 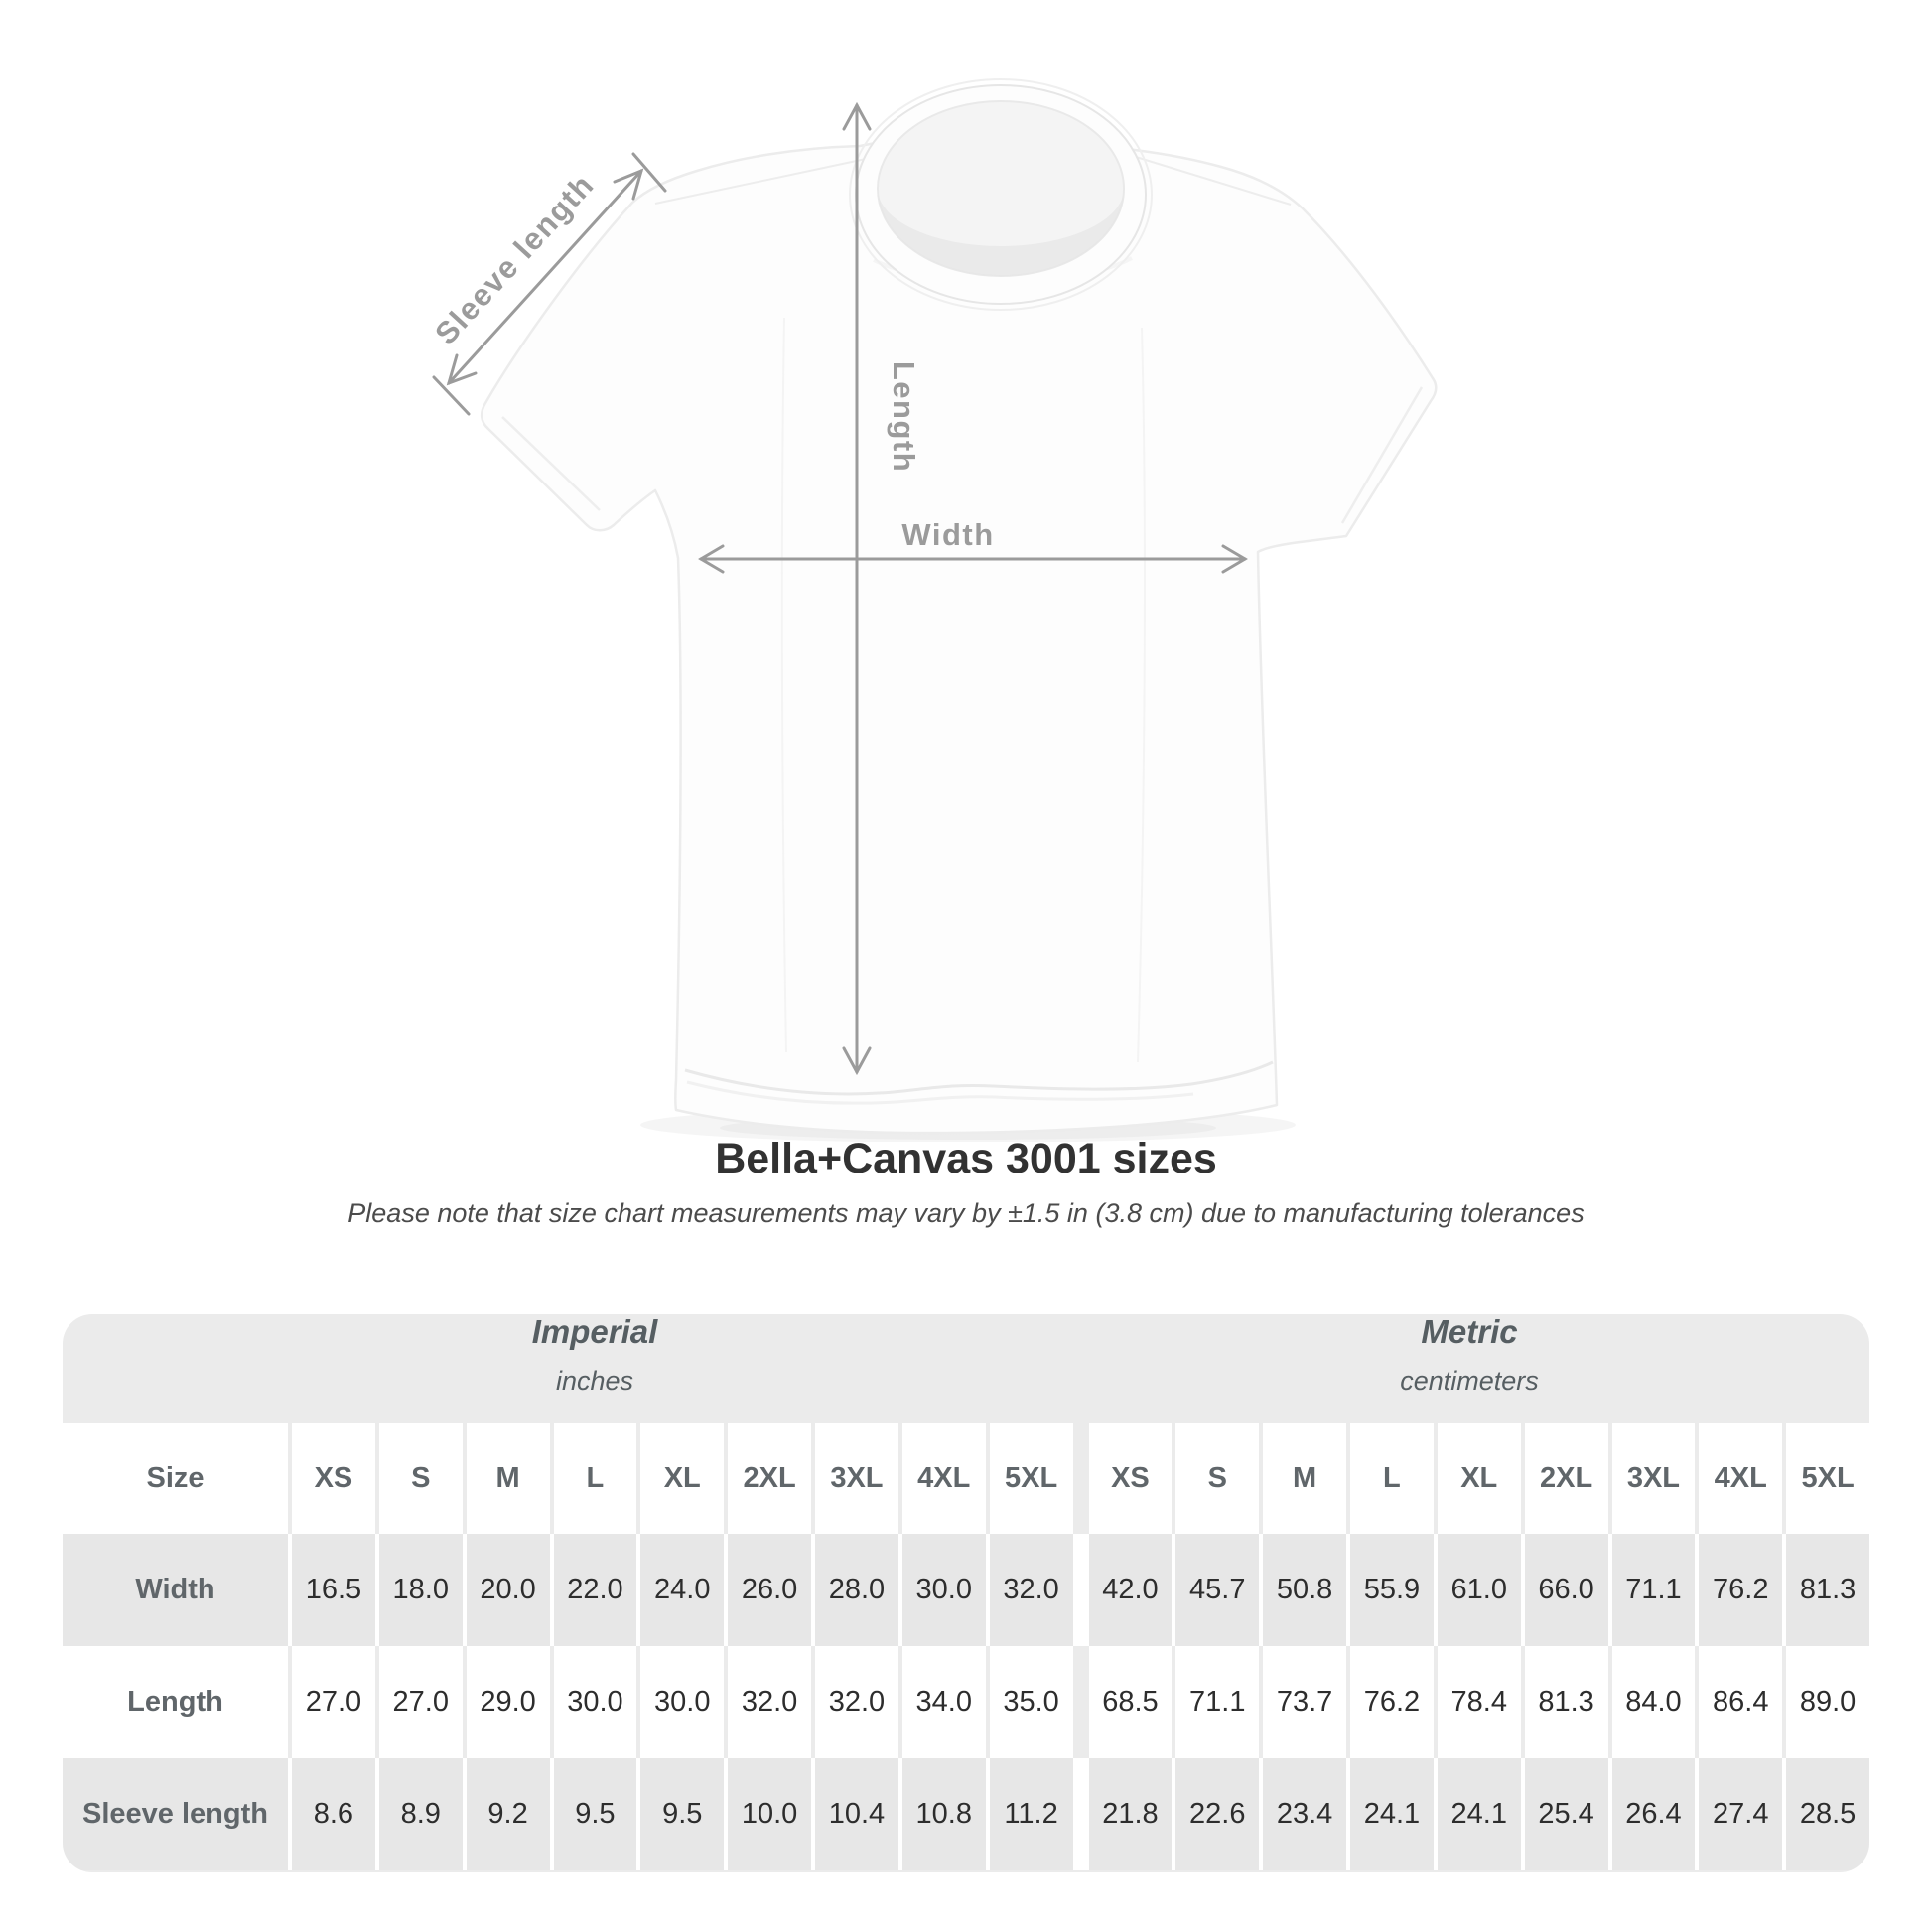 What do you see at coordinates (1470, 1355) in the screenshot?
I see `metric-section-header: Metric centimeters` at bounding box center [1470, 1355].